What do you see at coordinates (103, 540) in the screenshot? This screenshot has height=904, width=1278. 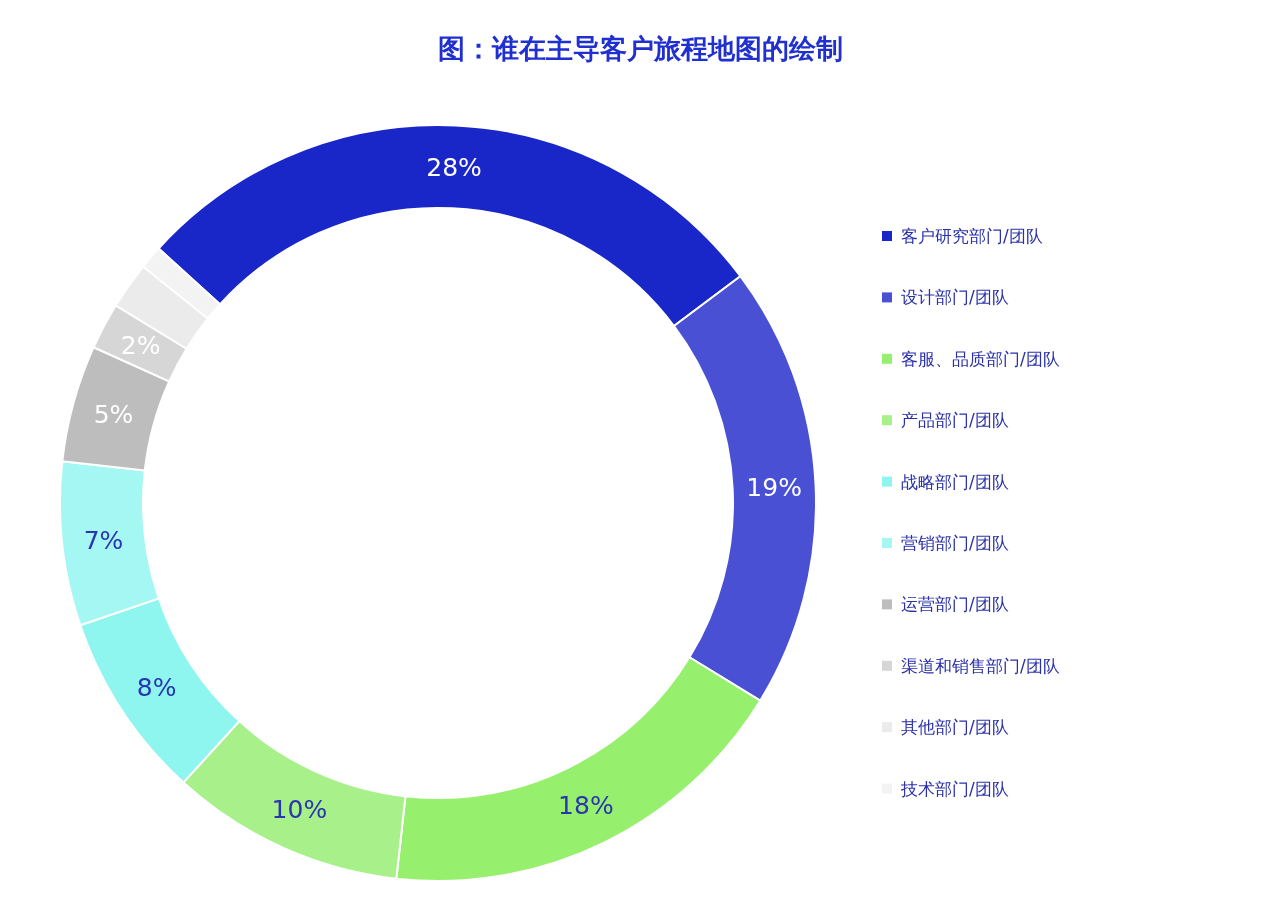 I see `data-label: 7%` at bounding box center [103, 540].